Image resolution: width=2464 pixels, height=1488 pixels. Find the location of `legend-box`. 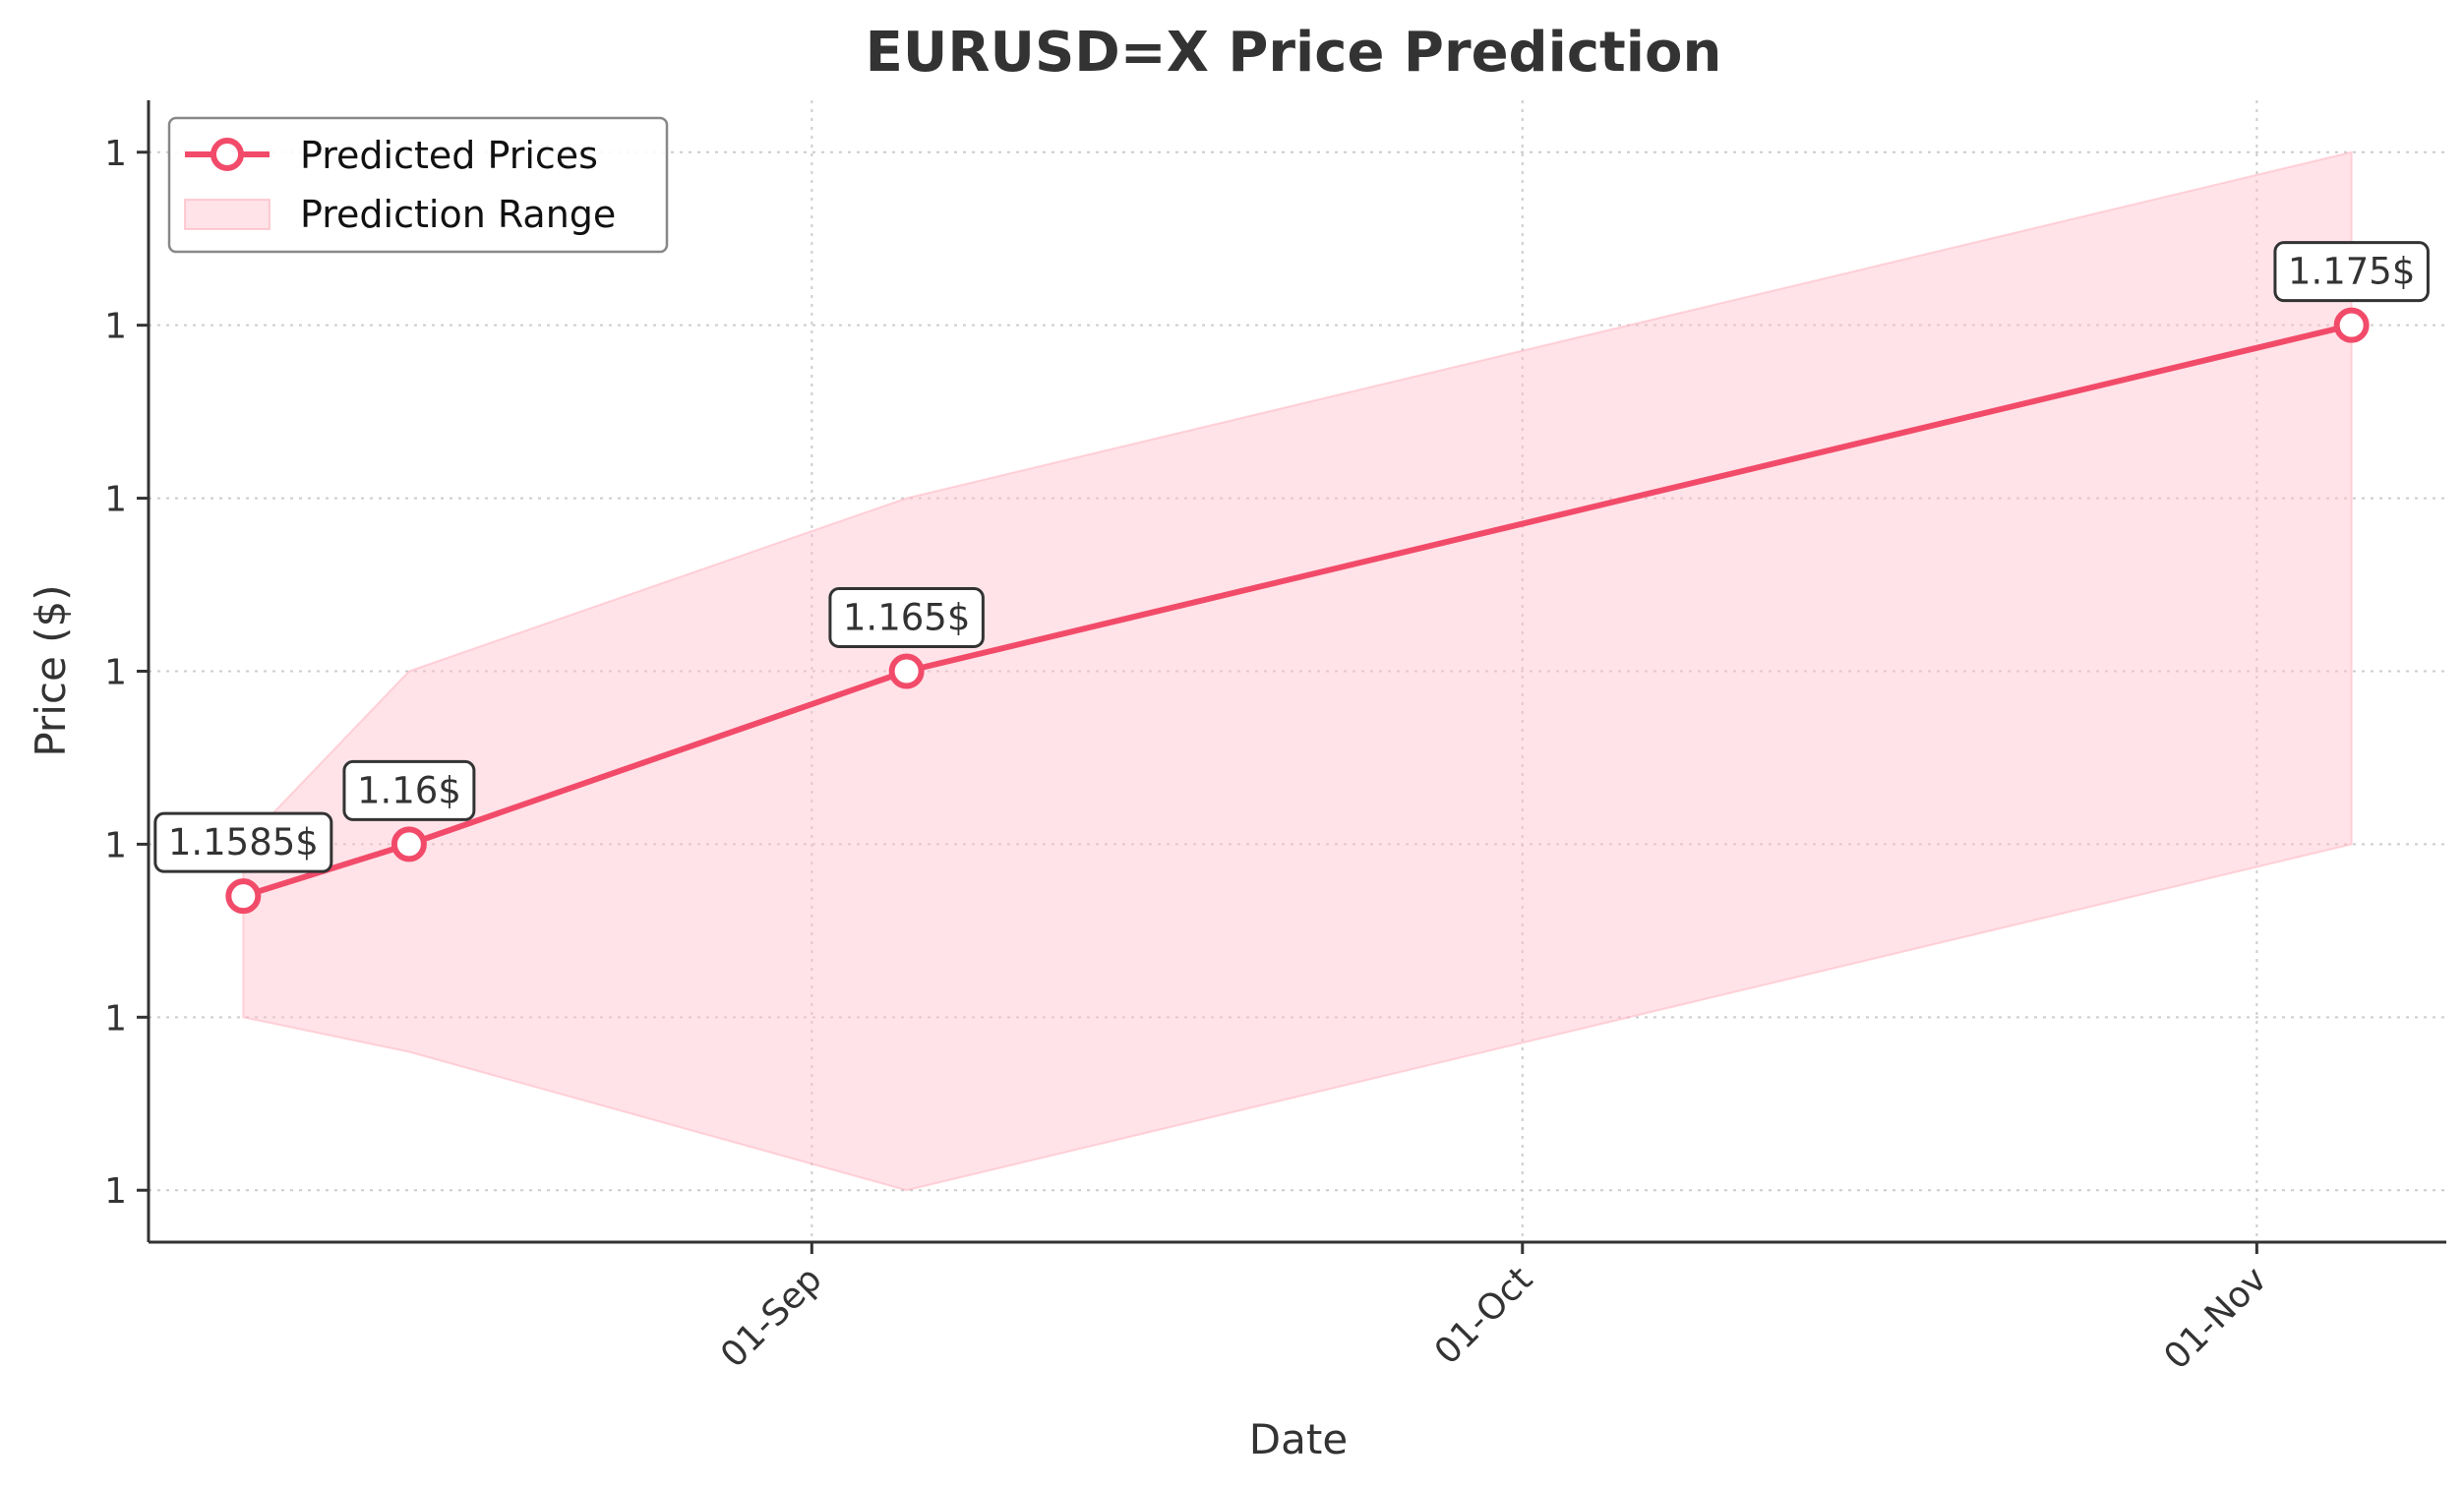

legend-box is located at coordinates (418, 185).